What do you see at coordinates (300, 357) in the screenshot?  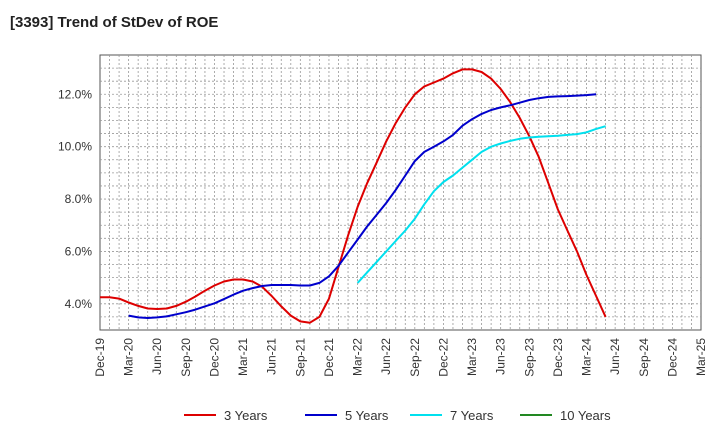 I see `x-tick-label: Sep-21` at bounding box center [300, 357].